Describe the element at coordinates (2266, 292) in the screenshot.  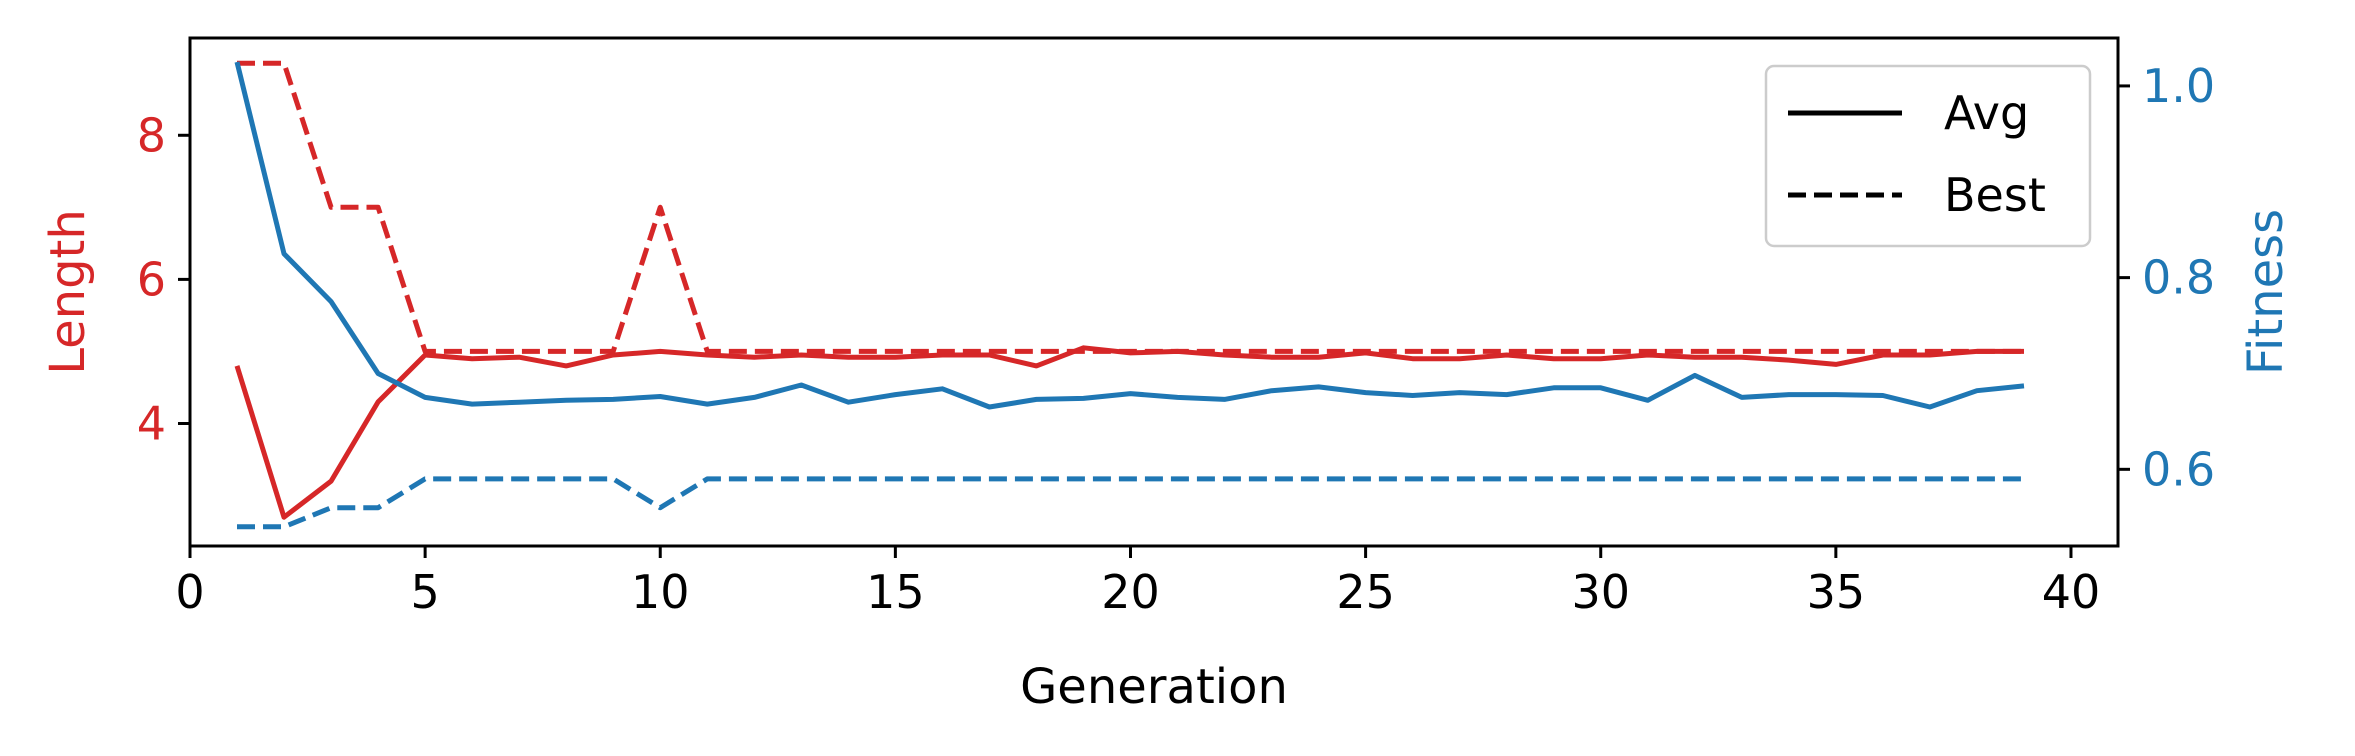
I see `y-axis-right-title: Fitness` at that location.